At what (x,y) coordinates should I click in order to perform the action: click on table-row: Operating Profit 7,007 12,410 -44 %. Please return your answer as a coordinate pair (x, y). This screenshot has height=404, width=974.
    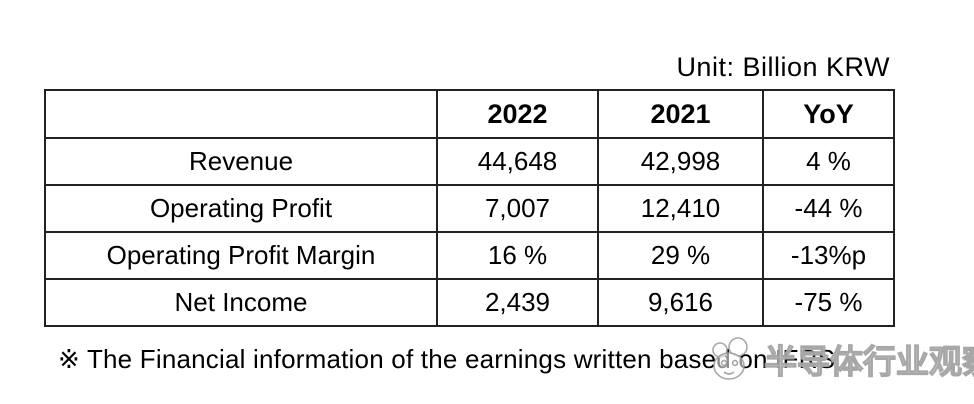
    Looking at the image, I should click on (469, 208).